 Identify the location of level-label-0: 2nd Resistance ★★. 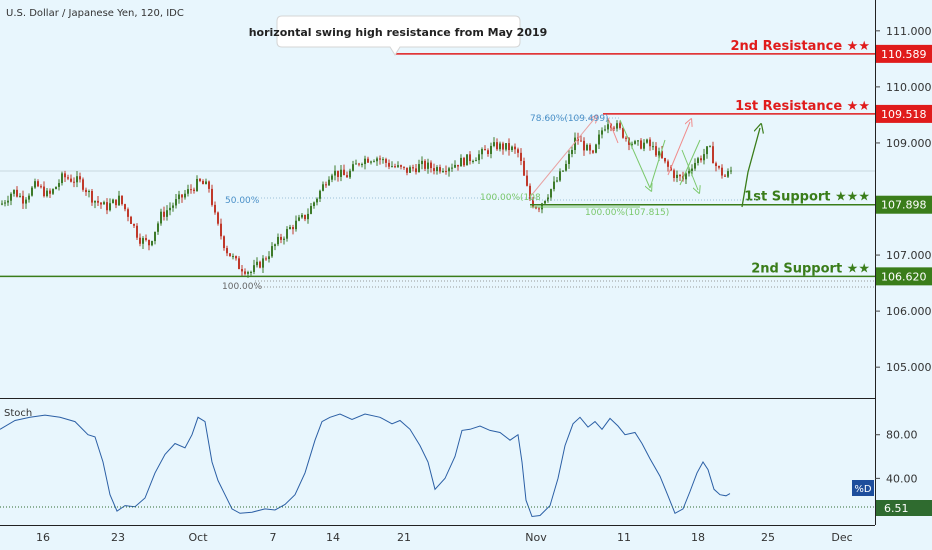
(801, 46).